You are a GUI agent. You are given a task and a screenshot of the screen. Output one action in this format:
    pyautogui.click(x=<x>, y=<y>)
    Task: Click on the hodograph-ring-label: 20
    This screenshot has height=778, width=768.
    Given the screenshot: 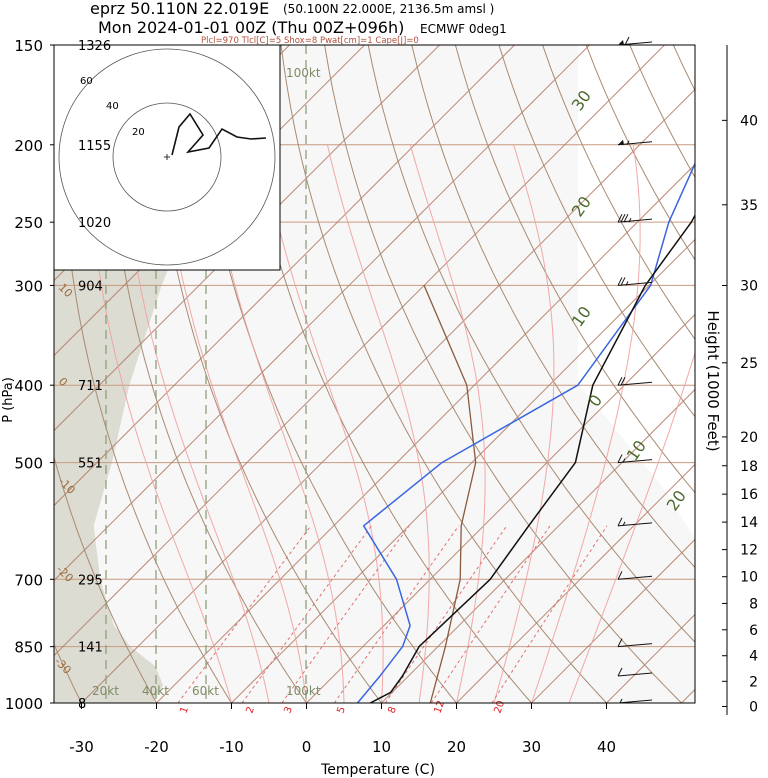 What is the action you would take?
    pyautogui.click(x=138, y=132)
    